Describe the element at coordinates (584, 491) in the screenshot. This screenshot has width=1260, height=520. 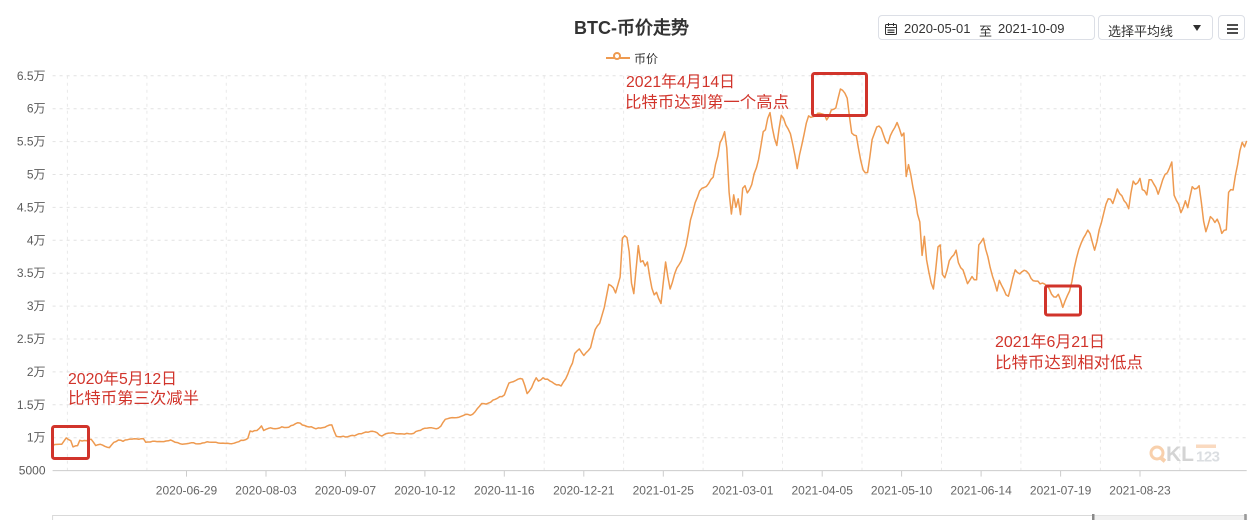
I see `svg-text: 2020-12-21` at that location.